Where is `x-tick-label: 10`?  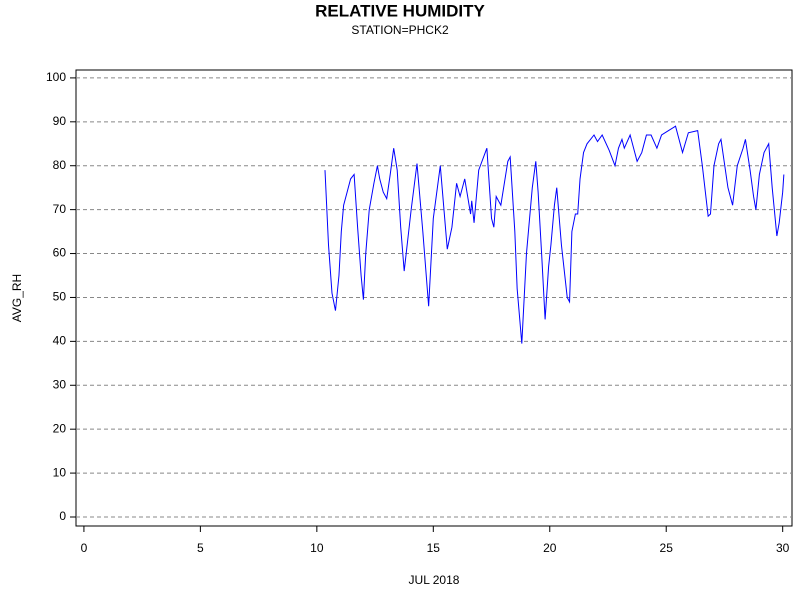 x-tick-label: 10 is located at coordinates (317, 548).